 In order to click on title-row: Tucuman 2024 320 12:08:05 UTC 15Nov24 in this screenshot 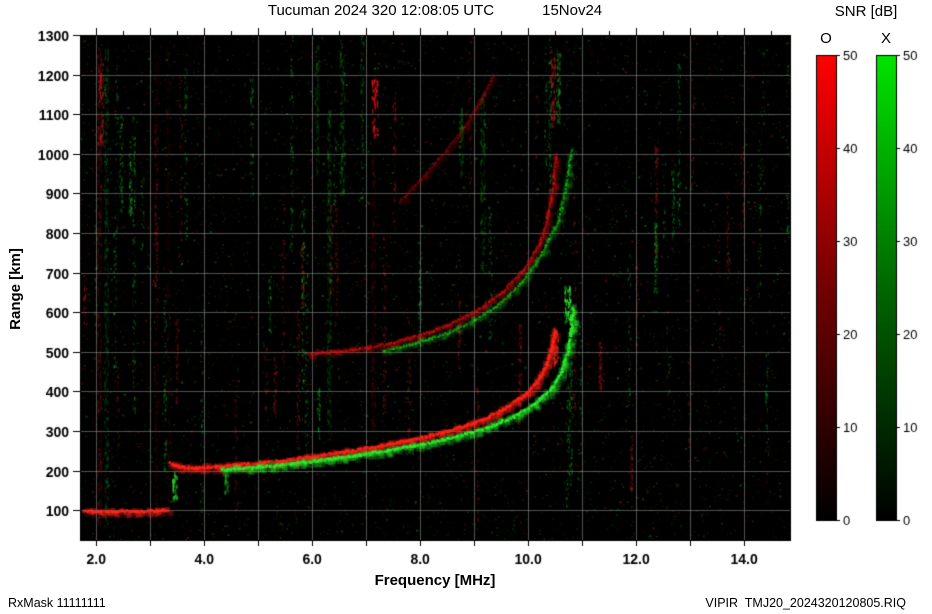, I will do `click(435, 10)`.